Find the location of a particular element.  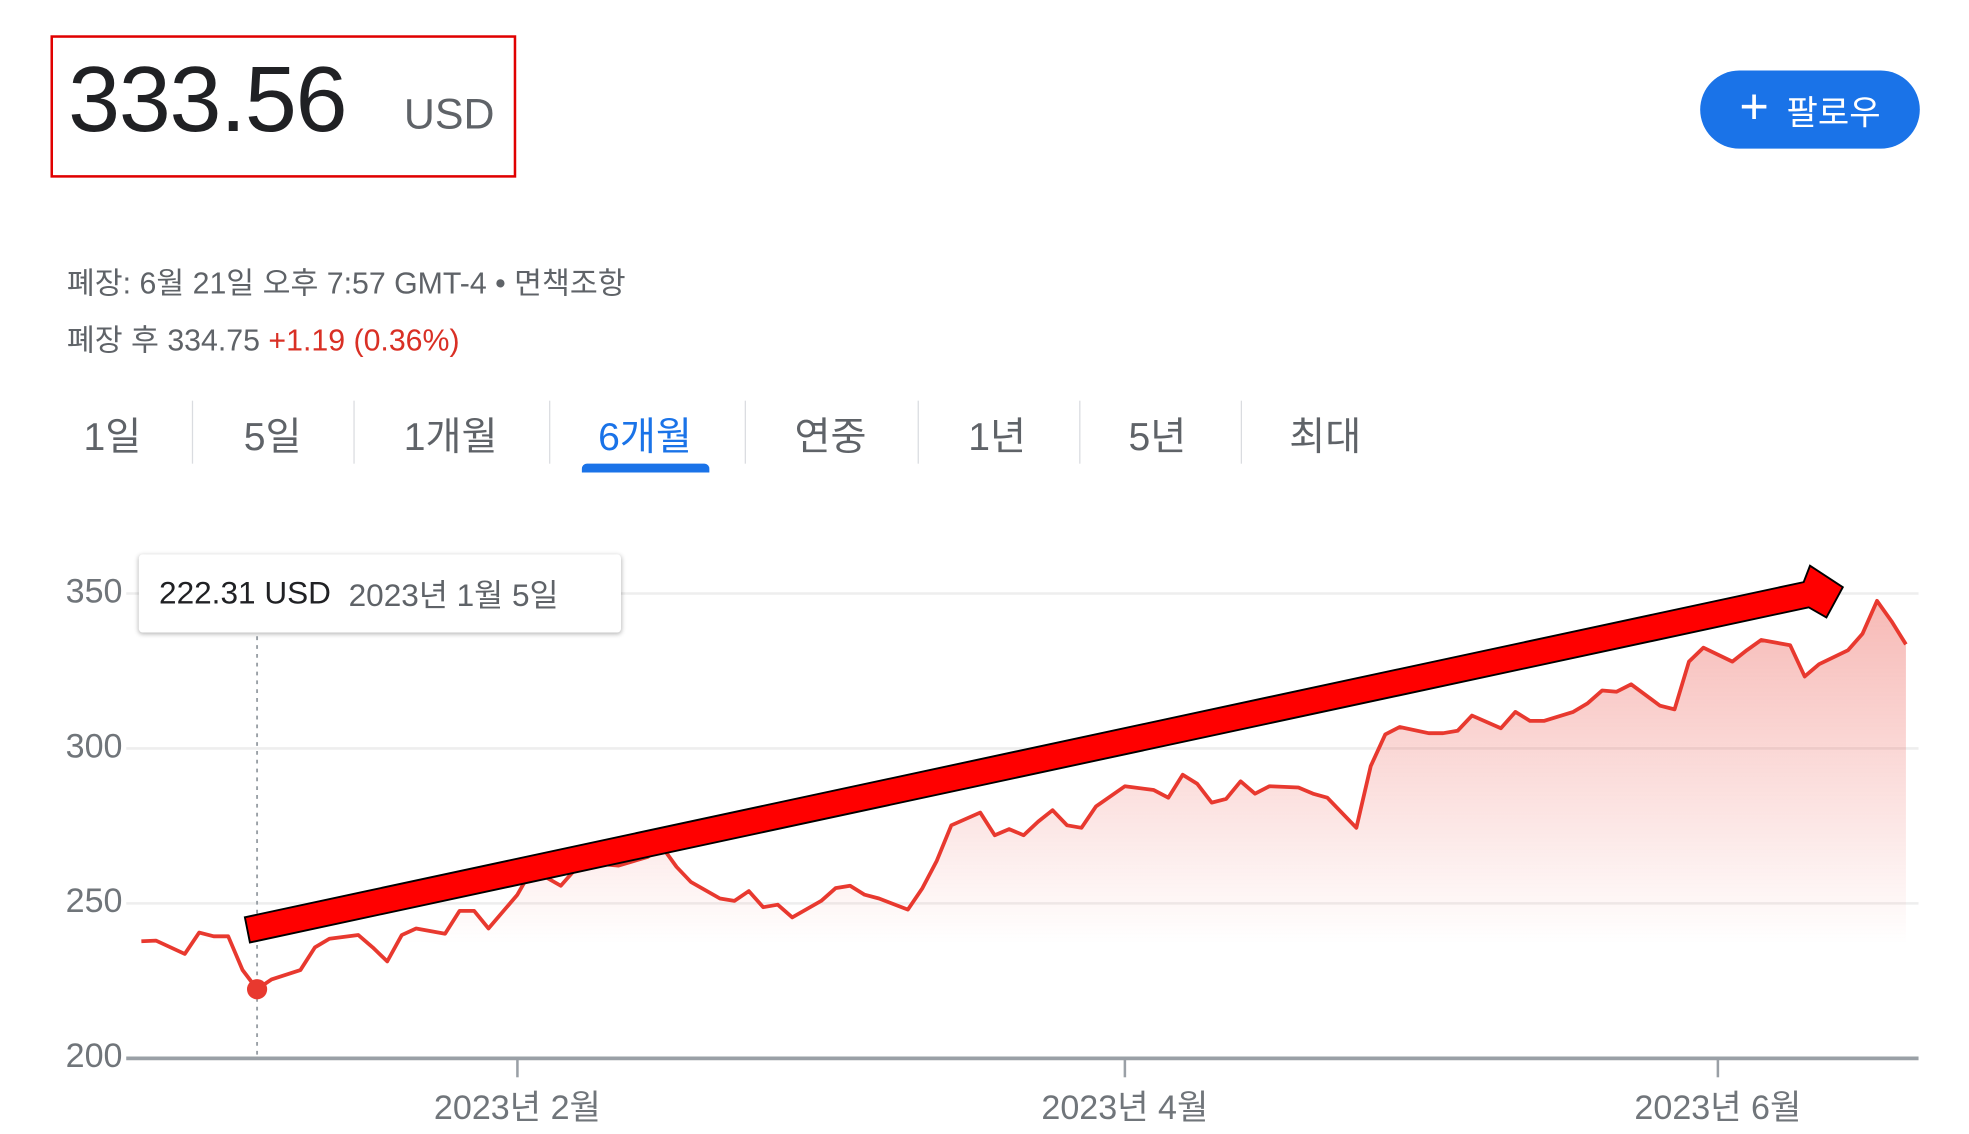

x-tick-label: 2023년 2월 is located at coordinates (517, 1107).